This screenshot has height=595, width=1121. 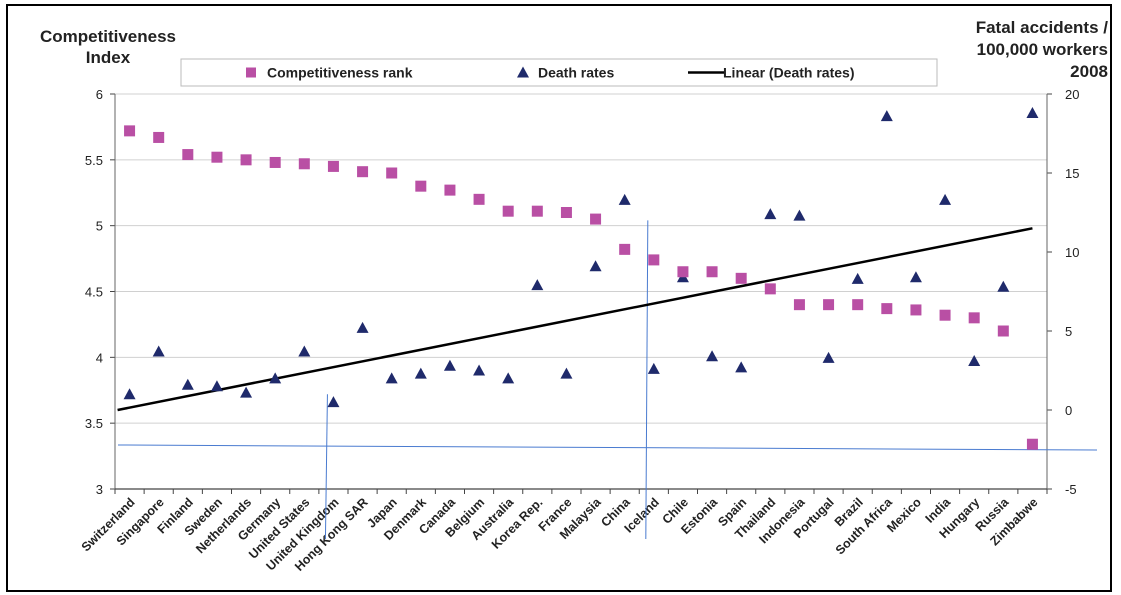 I want to click on y-left-tick-label: 6, so click(x=99, y=94).